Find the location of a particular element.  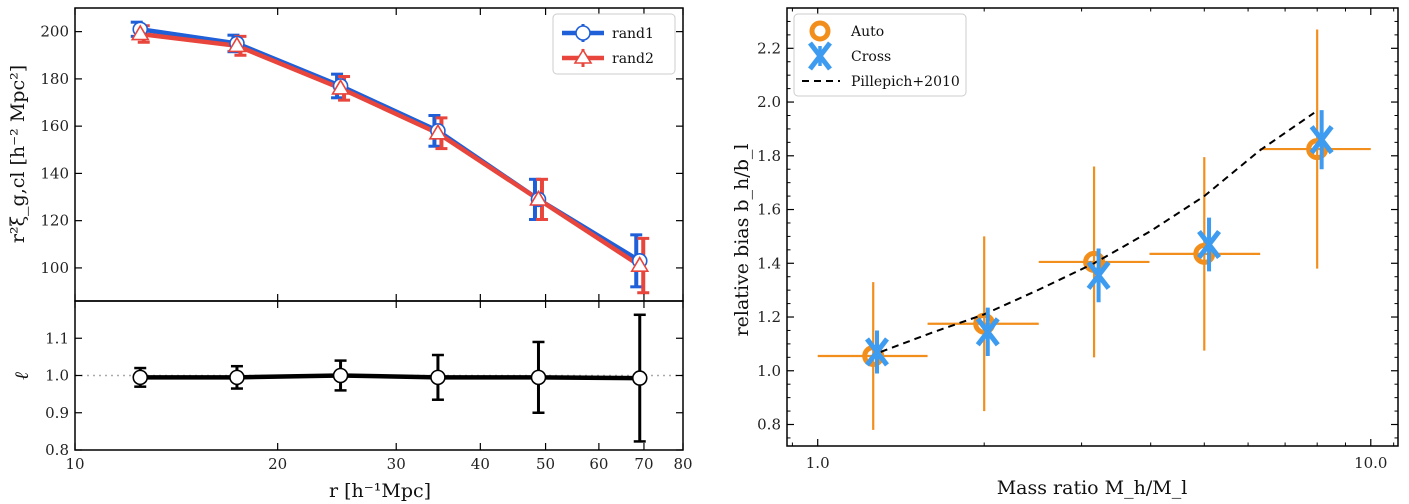

r-y-axis-label: relative bias b_h/b_l is located at coordinates (742, 240).